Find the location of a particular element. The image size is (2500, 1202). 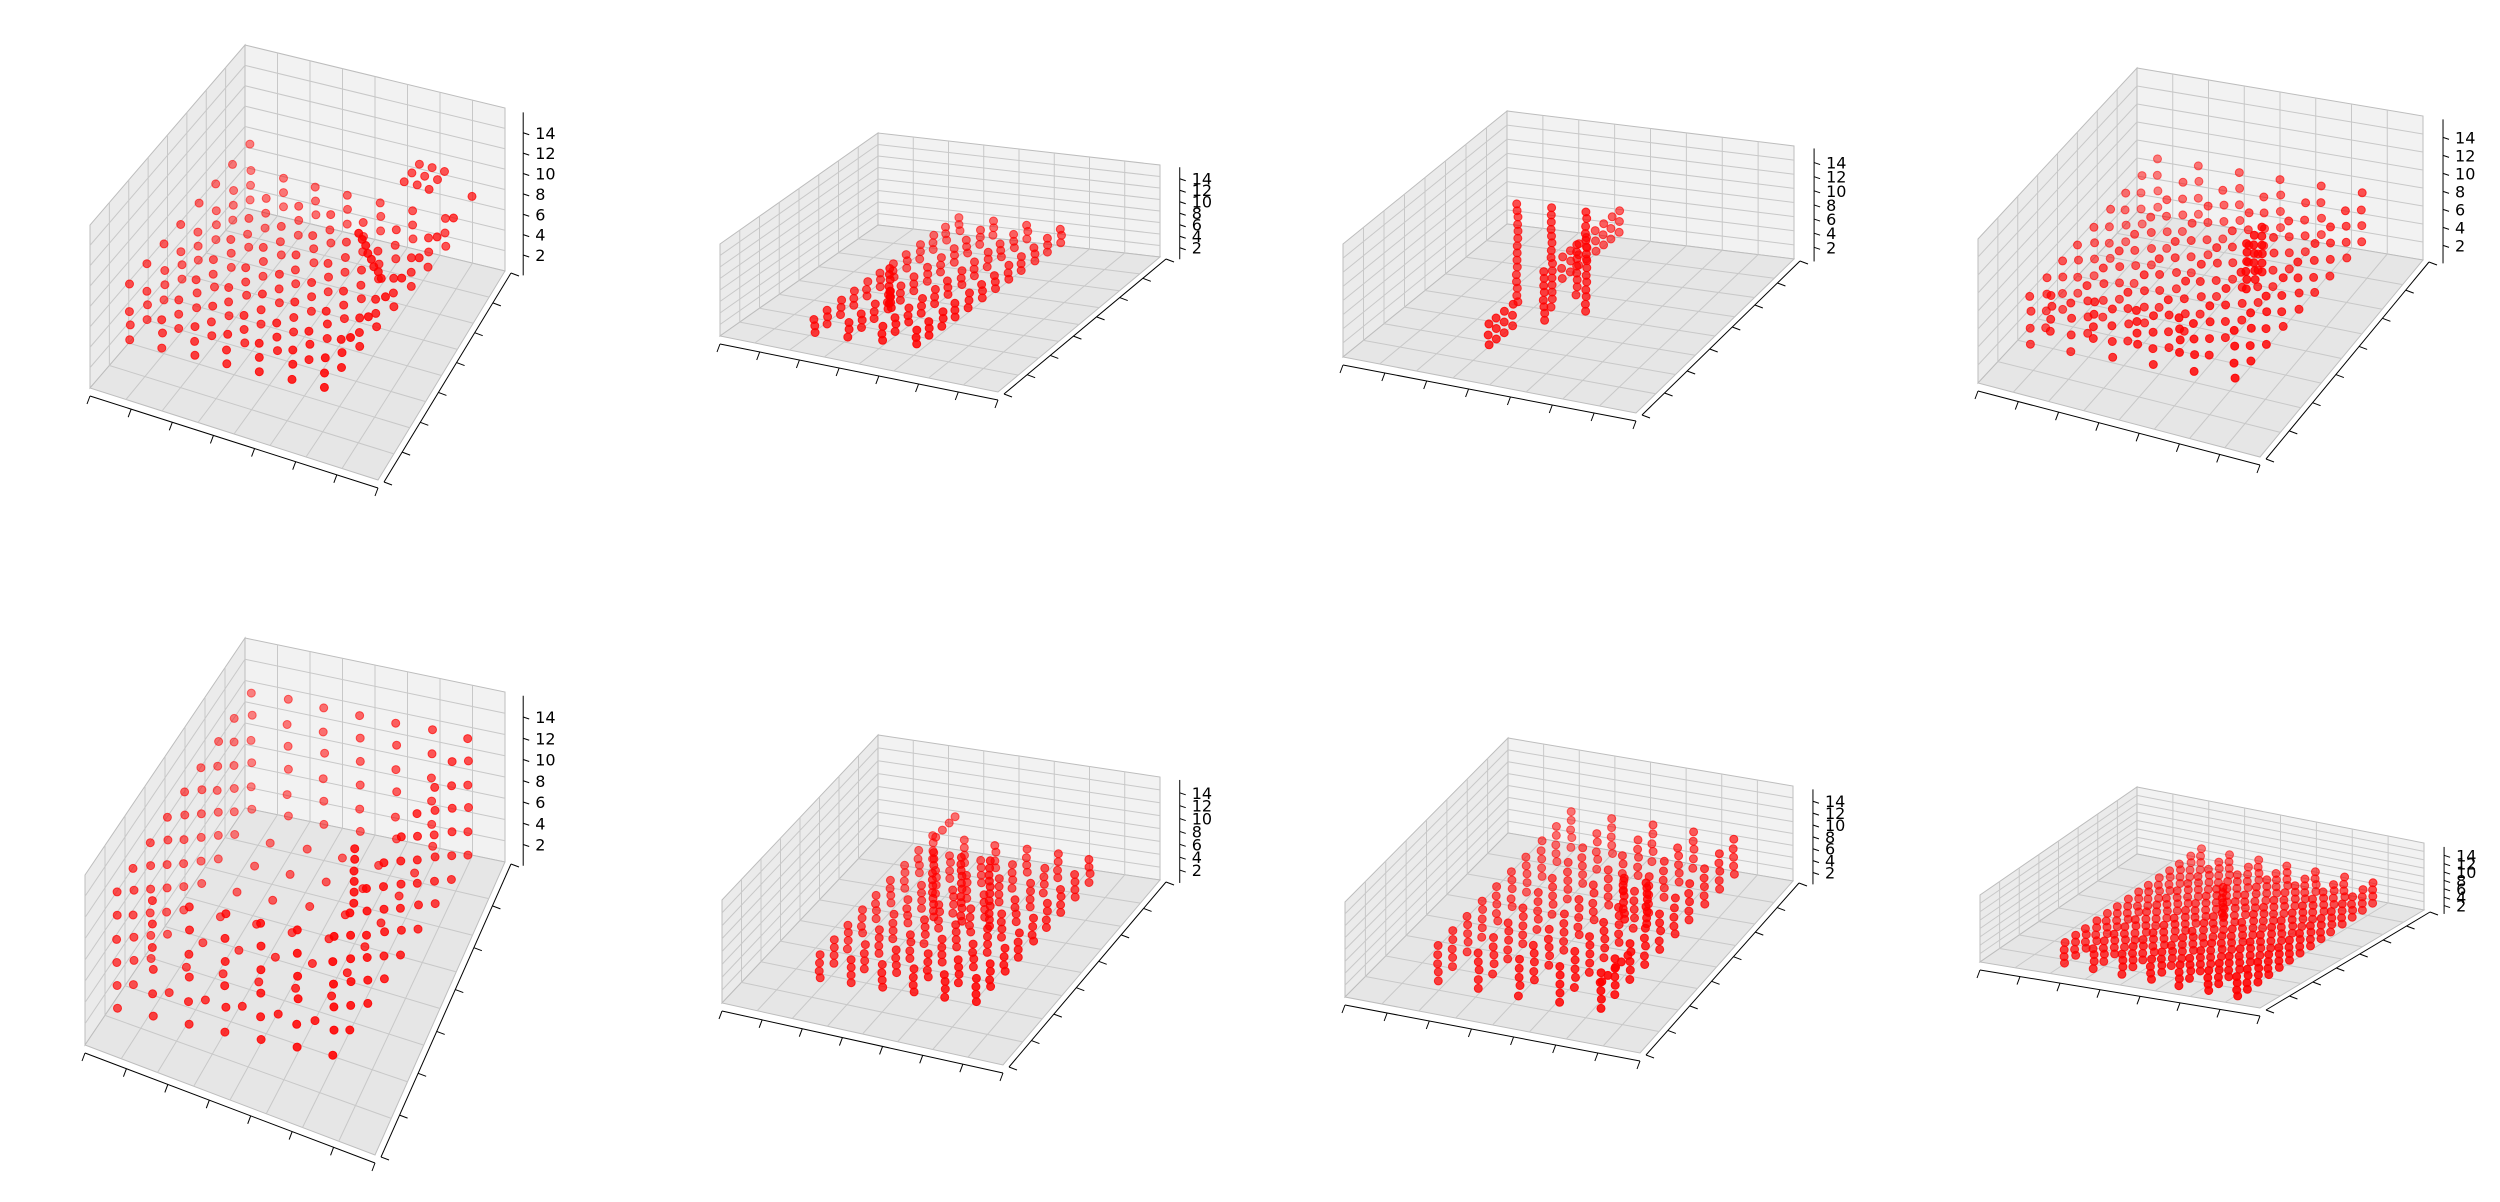

z-tick-label: 10 is located at coordinates (1836, 191).